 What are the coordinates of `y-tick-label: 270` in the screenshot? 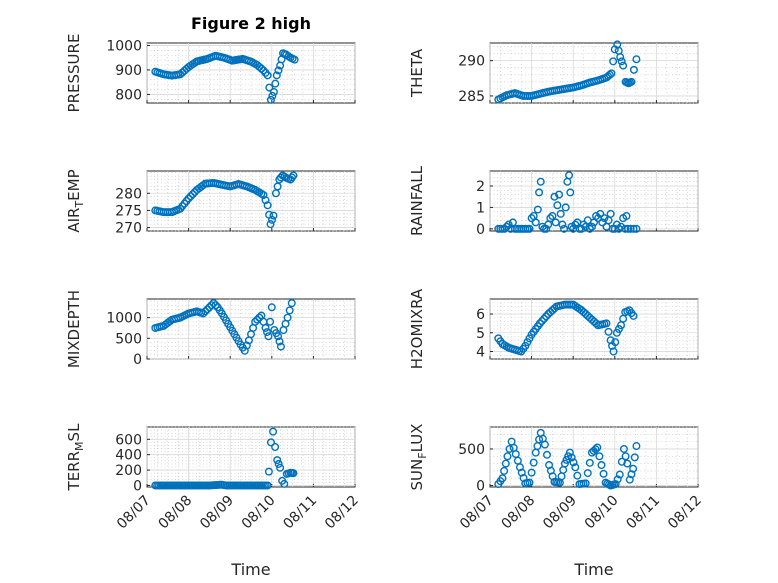 It's located at (128, 229).